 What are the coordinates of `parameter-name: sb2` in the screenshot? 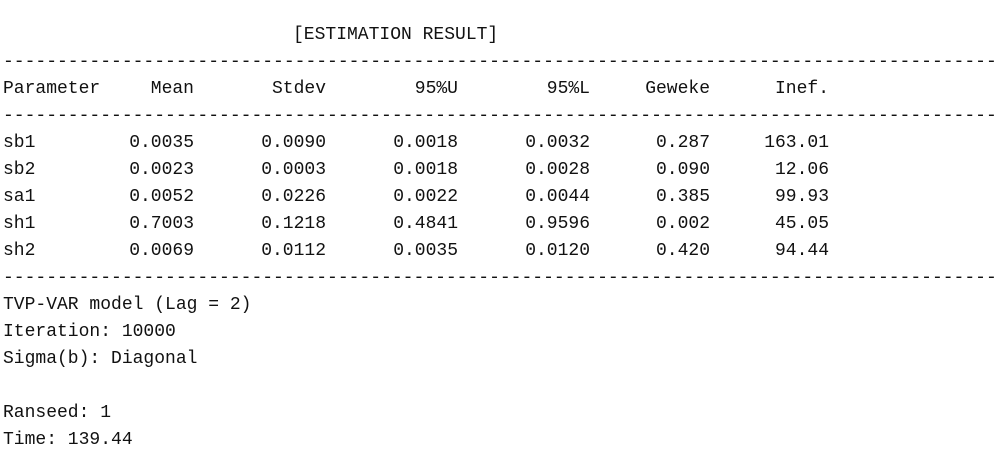 It's located at (19, 170).